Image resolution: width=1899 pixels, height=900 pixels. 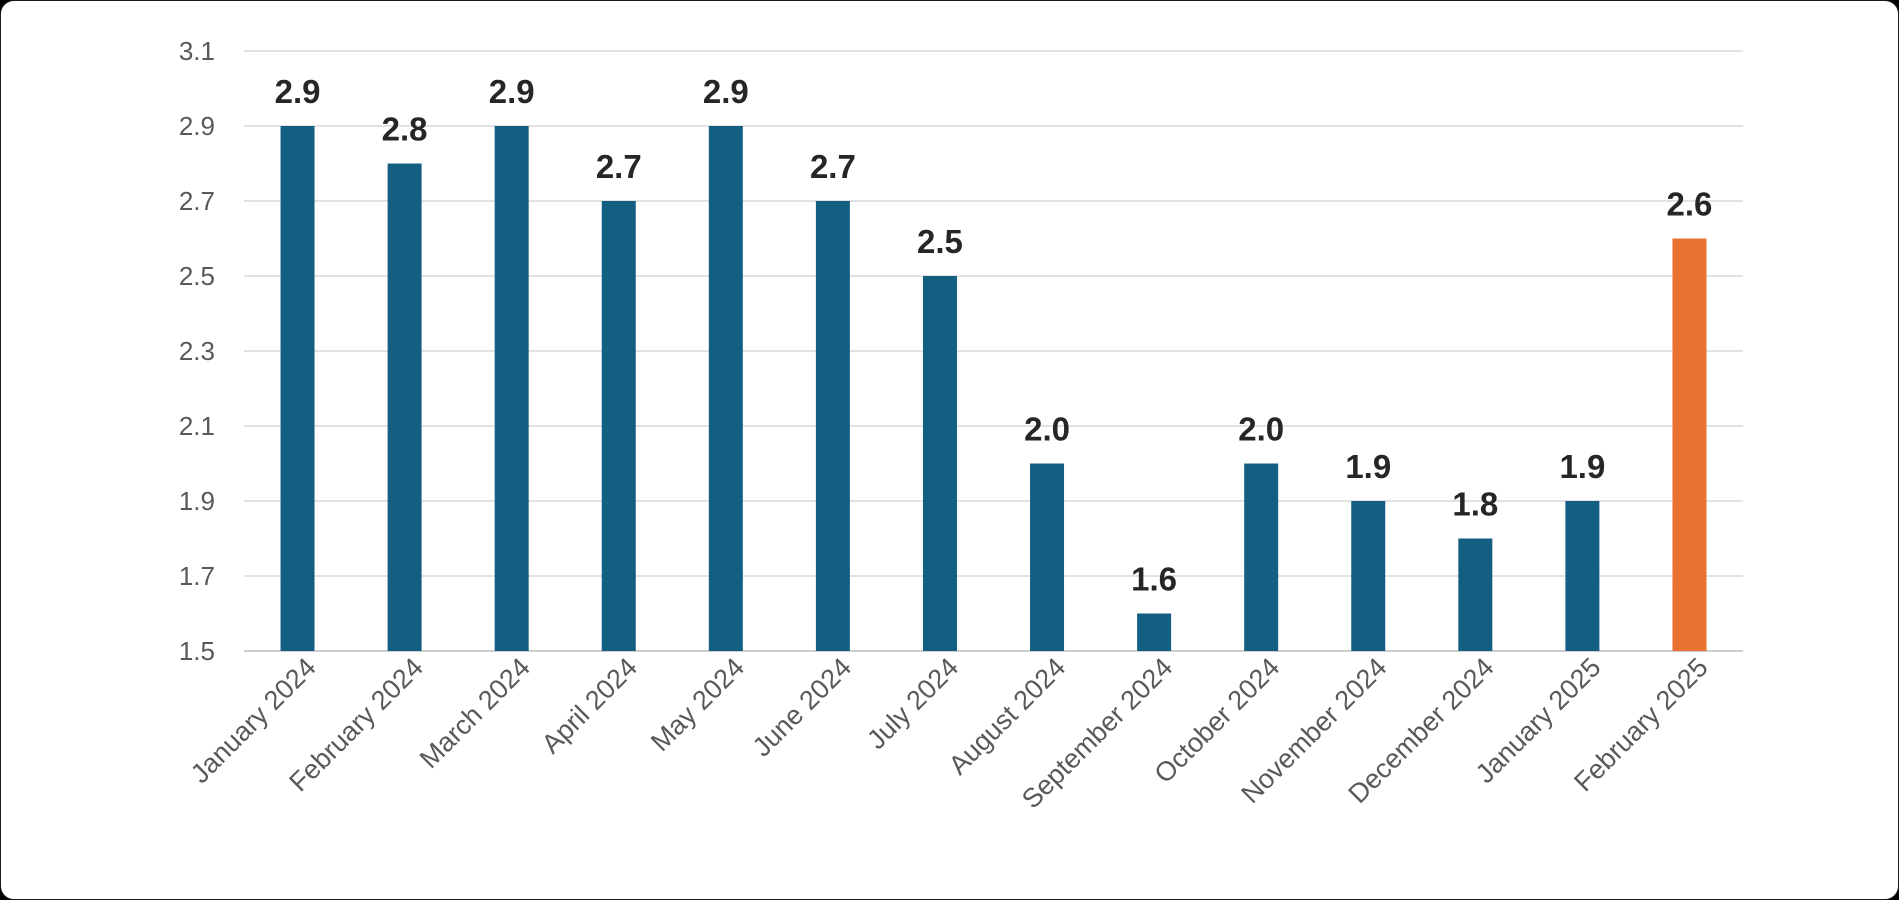 What do you see at coordinates (197, 276) in the screenshot?
I see `y-tick-label: 2.5` at bounding box center [197, 276].